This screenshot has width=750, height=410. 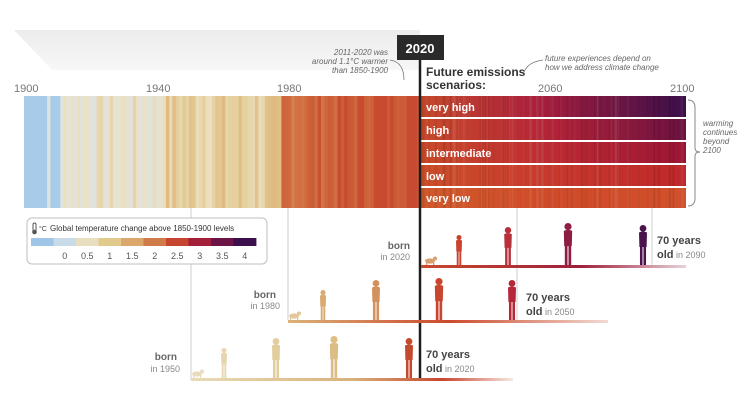 What do you see at coordinates (459, 250) in the screenshot?
I see `child-figure` at bounding box center [459, 250].